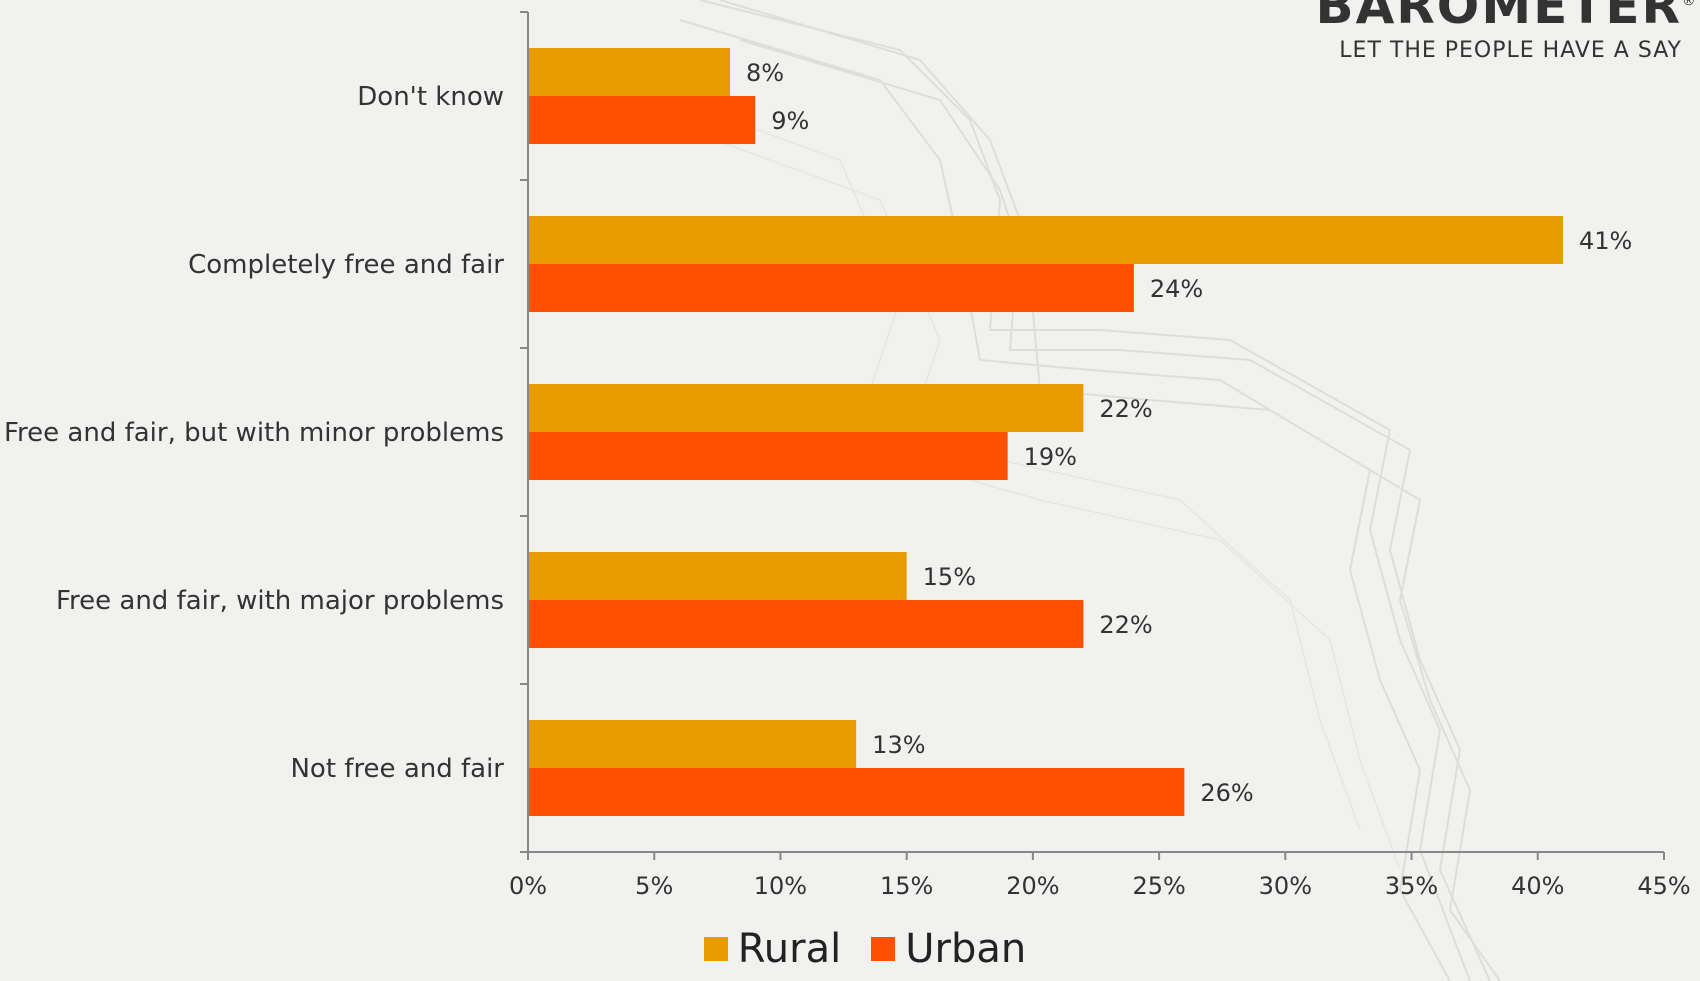 Image resolution: width=1700 pixels, height=981 pixels. I want to click on x-tick-label-4: 20%, so click(1032, 886).